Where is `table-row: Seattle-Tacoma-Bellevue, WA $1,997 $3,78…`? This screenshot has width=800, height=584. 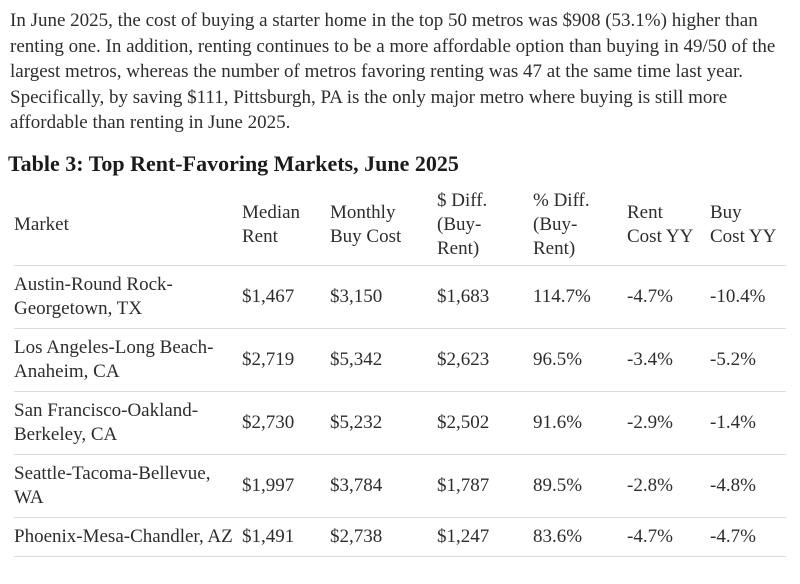 table-row: Seattle-Tacoma-Bellevue, WA $1,997 $3,78… is located at coordinates (400, 485).